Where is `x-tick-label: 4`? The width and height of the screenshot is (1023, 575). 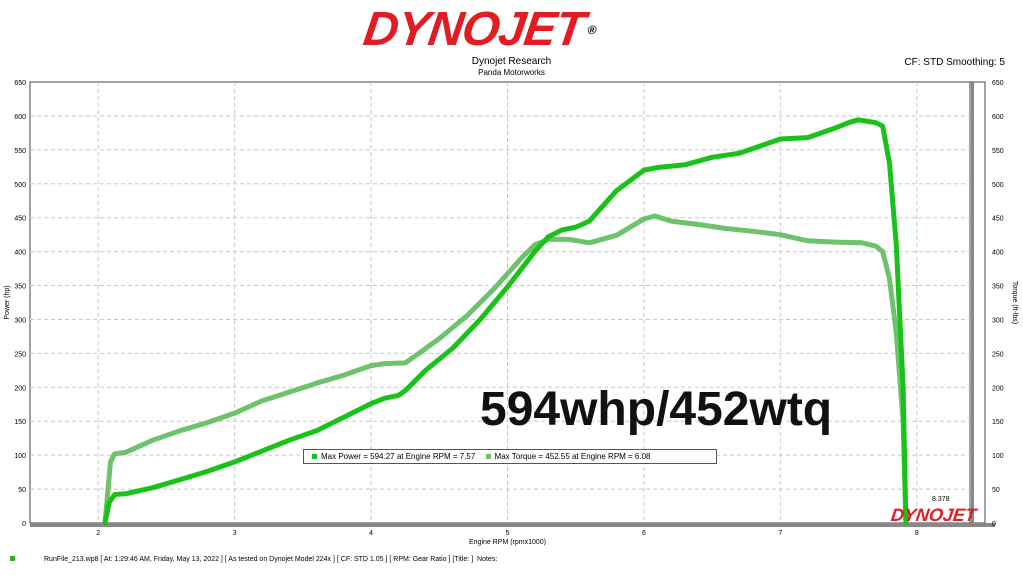 x-tick-label: 4 is located at coordinates (371, 533).